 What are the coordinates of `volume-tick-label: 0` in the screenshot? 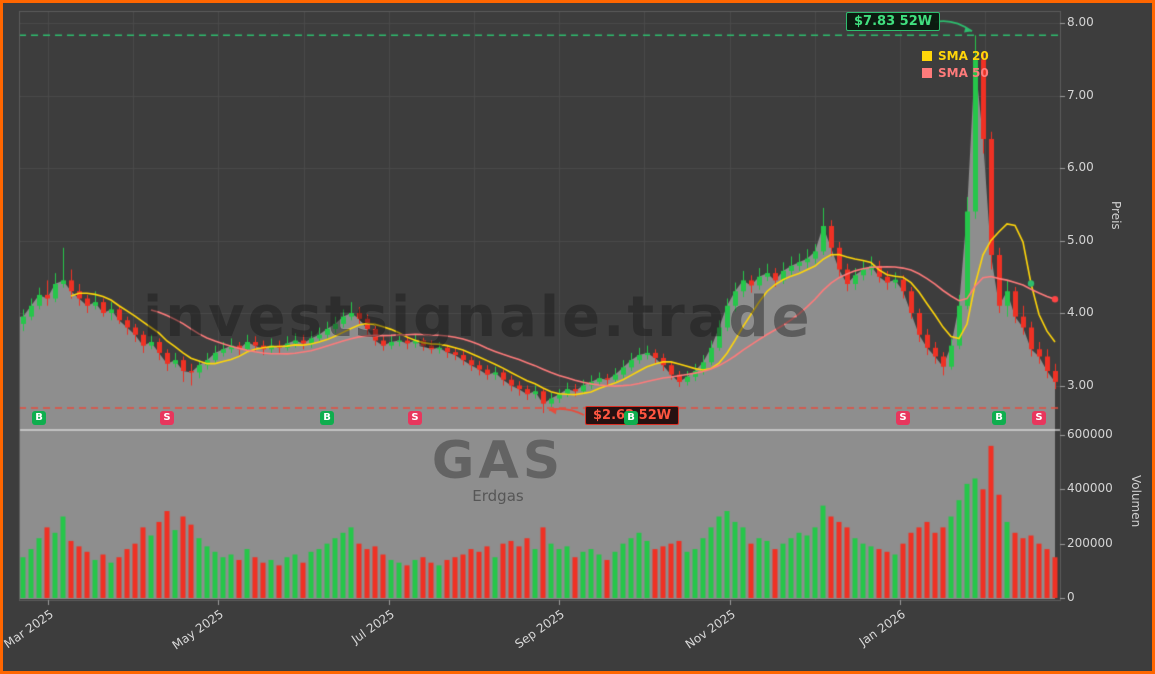 It's located at (1071, 597).